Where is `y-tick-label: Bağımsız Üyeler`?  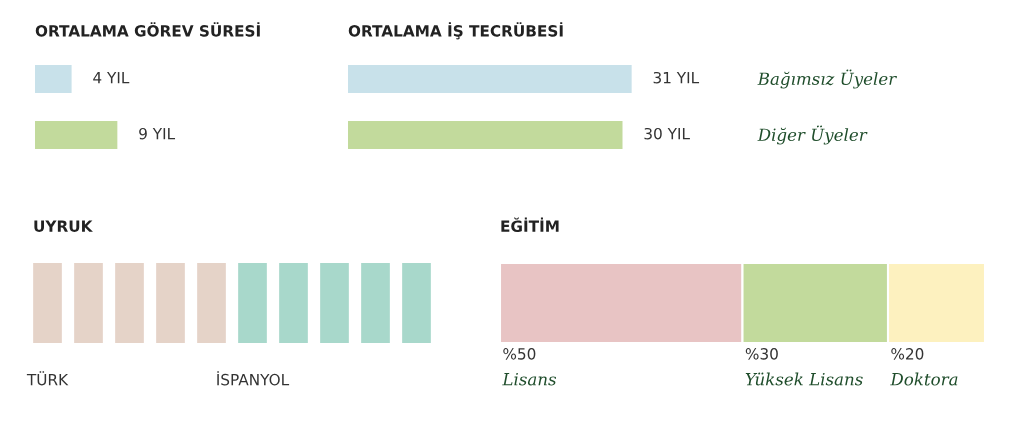
y-tick-label: Bağımsız Üyeler is located at coordinates (827, 79).